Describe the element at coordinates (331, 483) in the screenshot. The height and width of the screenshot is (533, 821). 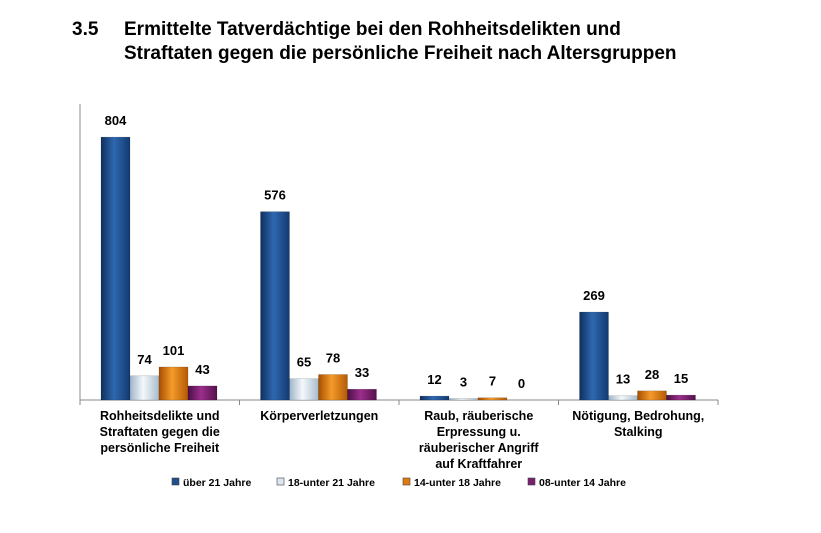
I see `legend-label: 18-unter 21 Jahre` at that location.